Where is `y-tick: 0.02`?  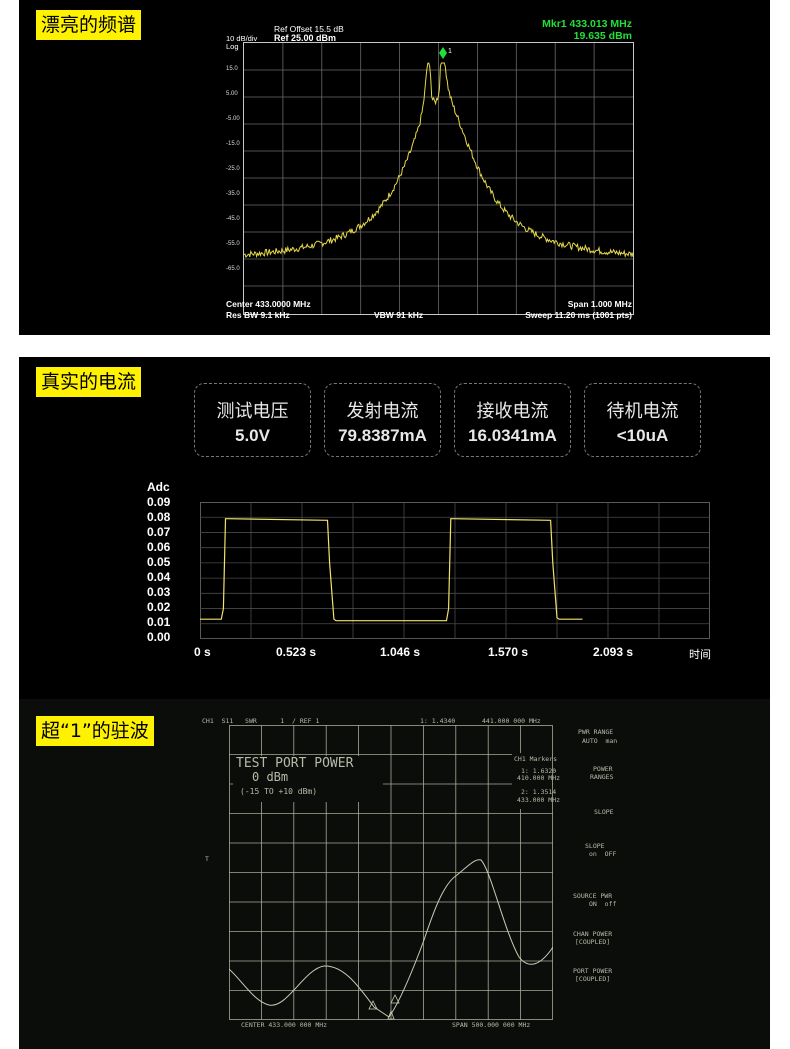
y-tick: 0.02 is located at coordinates (159, 607).